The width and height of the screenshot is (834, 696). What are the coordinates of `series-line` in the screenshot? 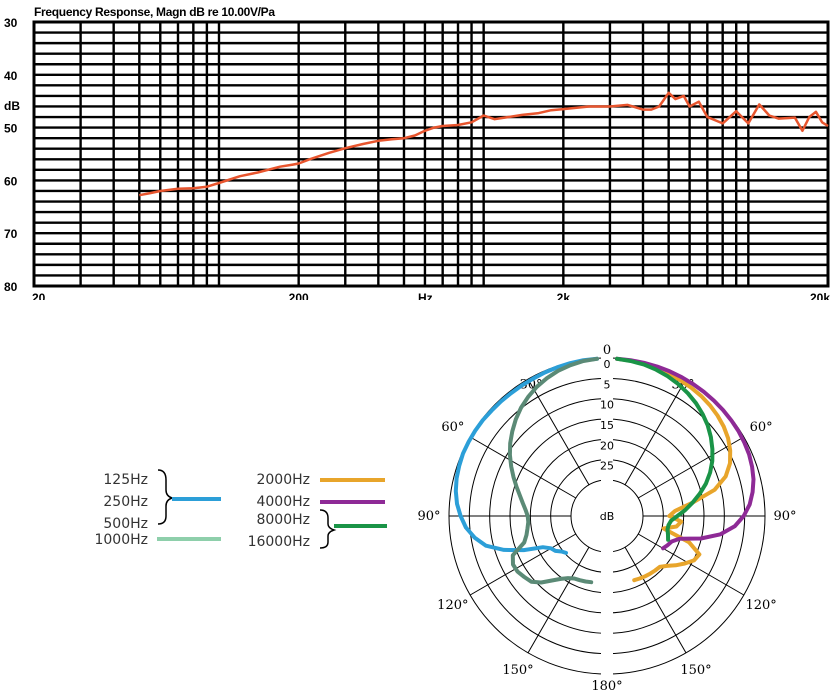 It's located at (484, 144).